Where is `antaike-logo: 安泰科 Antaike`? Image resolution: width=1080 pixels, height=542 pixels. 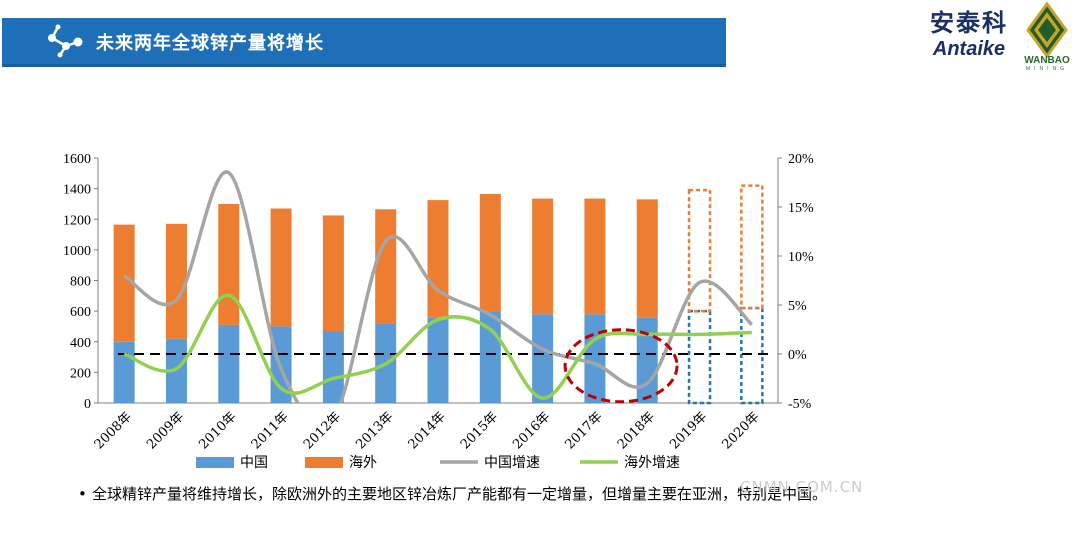
antaike-logo: 安泰科 Antaike is located at coordinates (969, 37).